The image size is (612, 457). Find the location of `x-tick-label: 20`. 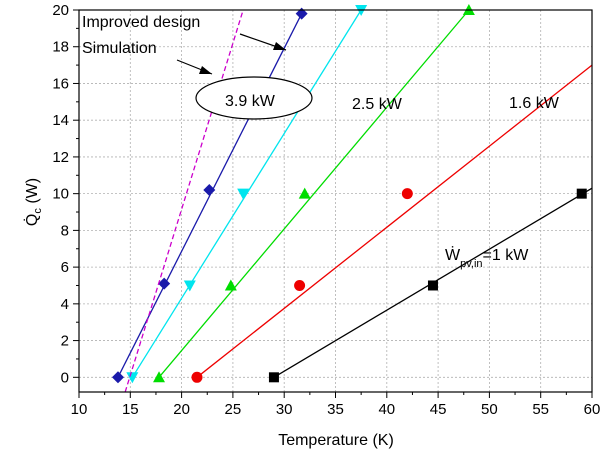

x-tick-label: 20 is located at coordinates (181, 409).